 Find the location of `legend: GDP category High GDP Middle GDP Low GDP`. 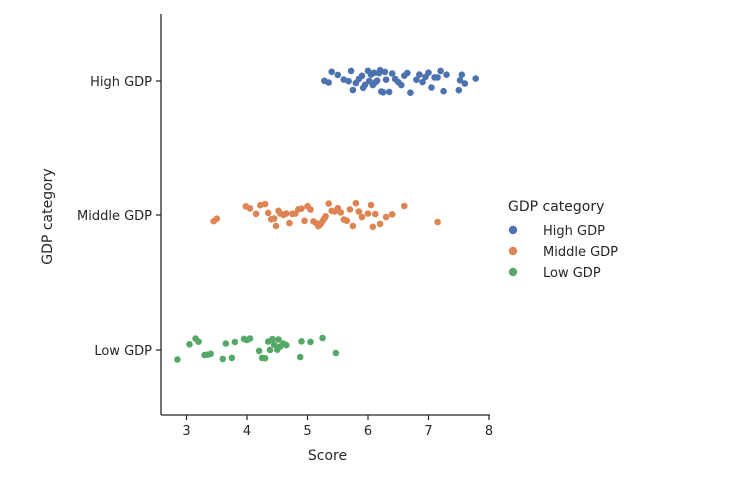

legend: GDP category High GDP Middle GDP Low GDP is located at coordinates (563, 240).